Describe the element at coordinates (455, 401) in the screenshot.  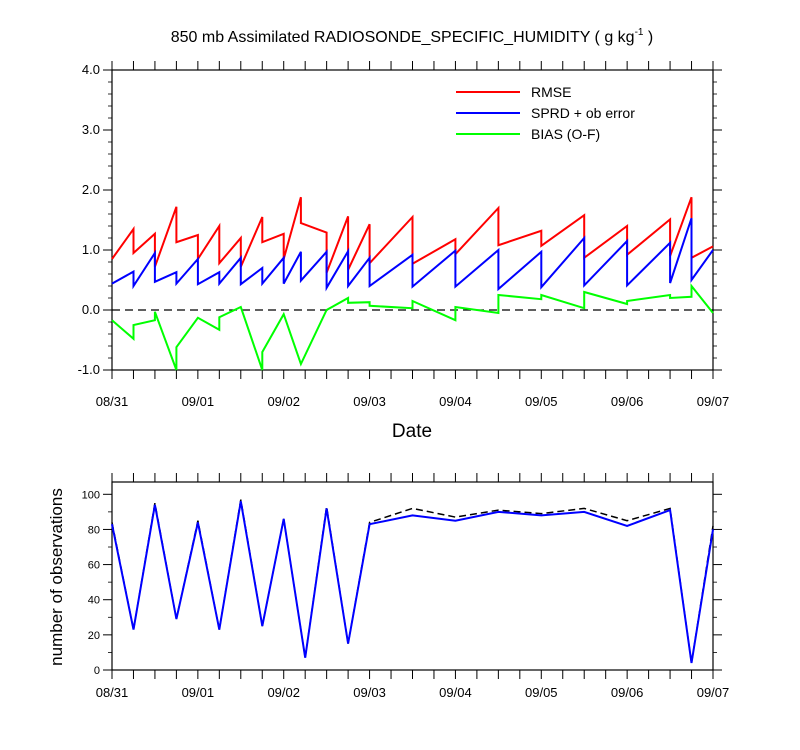
I see `top-x-tick-label: 09/04` at that location.